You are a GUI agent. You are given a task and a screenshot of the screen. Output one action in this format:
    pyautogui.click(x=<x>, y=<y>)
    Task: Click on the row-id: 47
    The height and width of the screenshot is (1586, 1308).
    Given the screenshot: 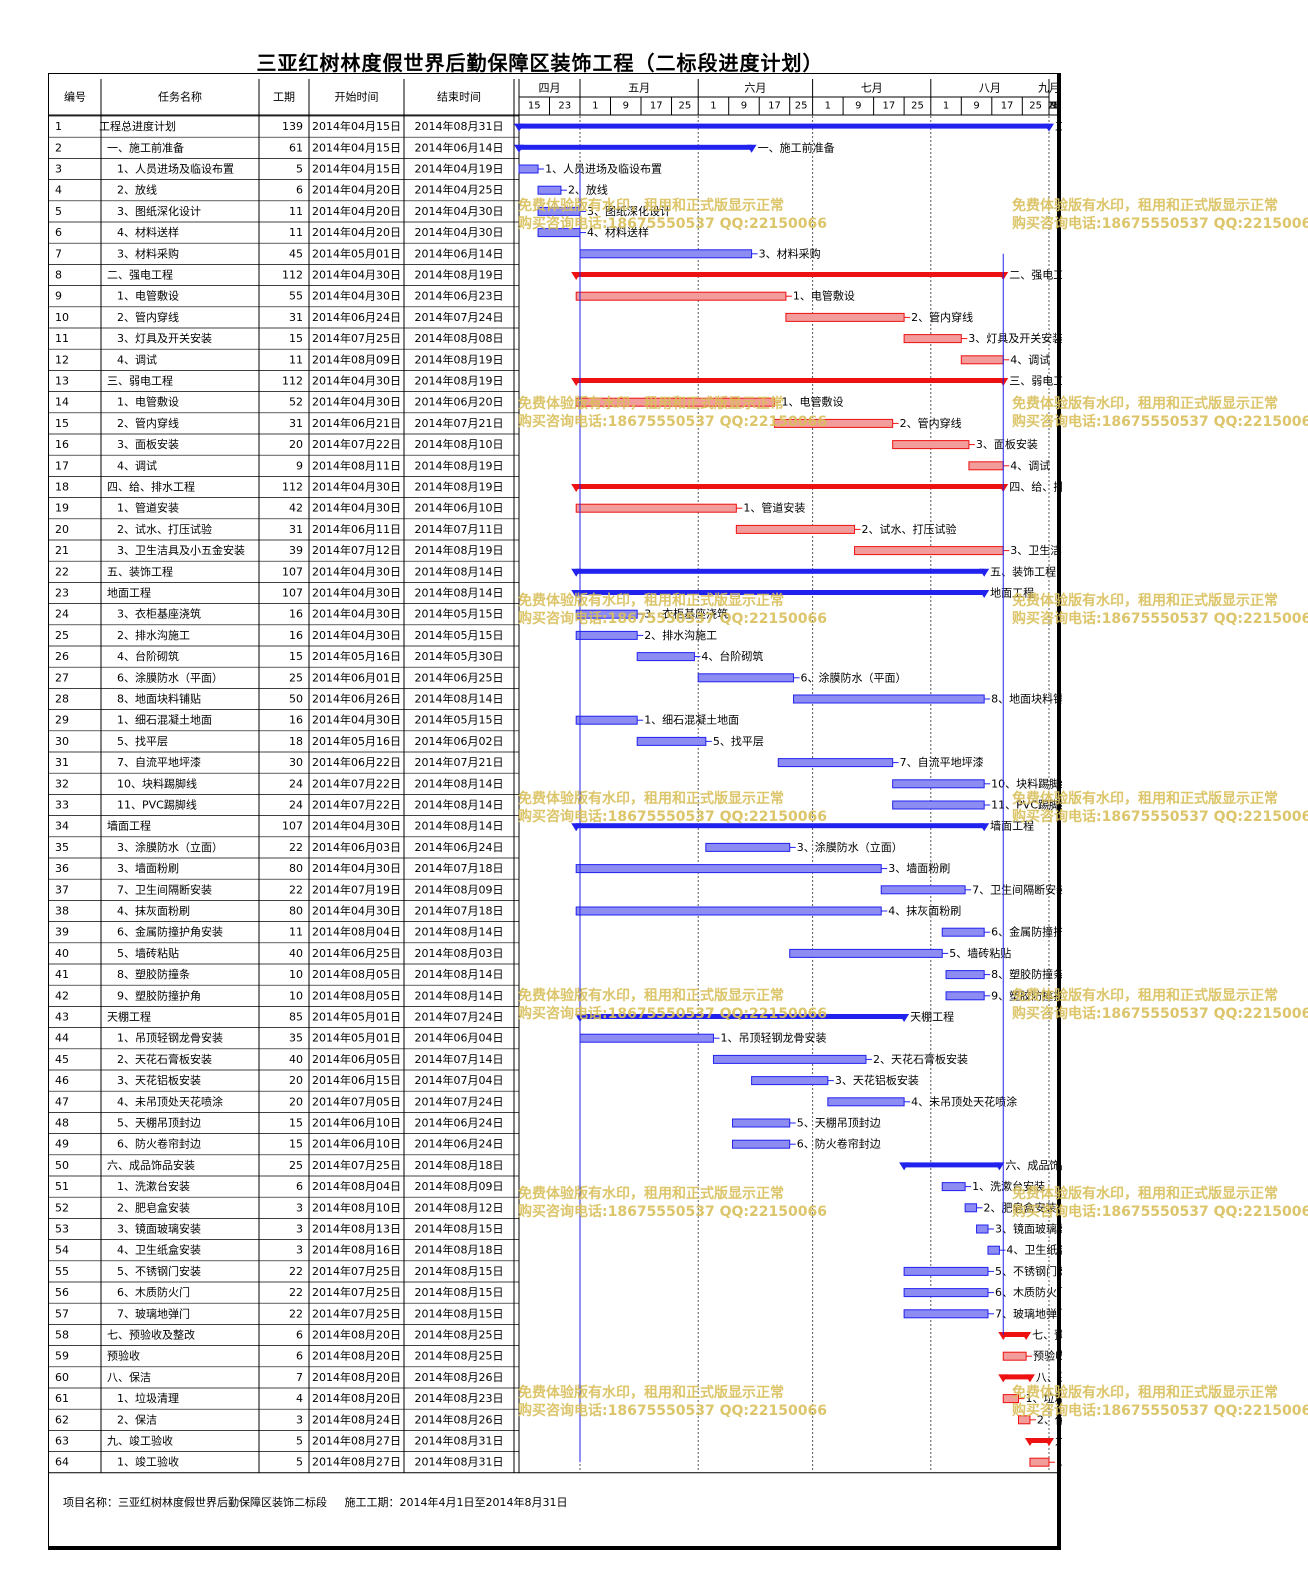 What is the action you would take?
    pyautogui.click(x=62, y=1101)
    